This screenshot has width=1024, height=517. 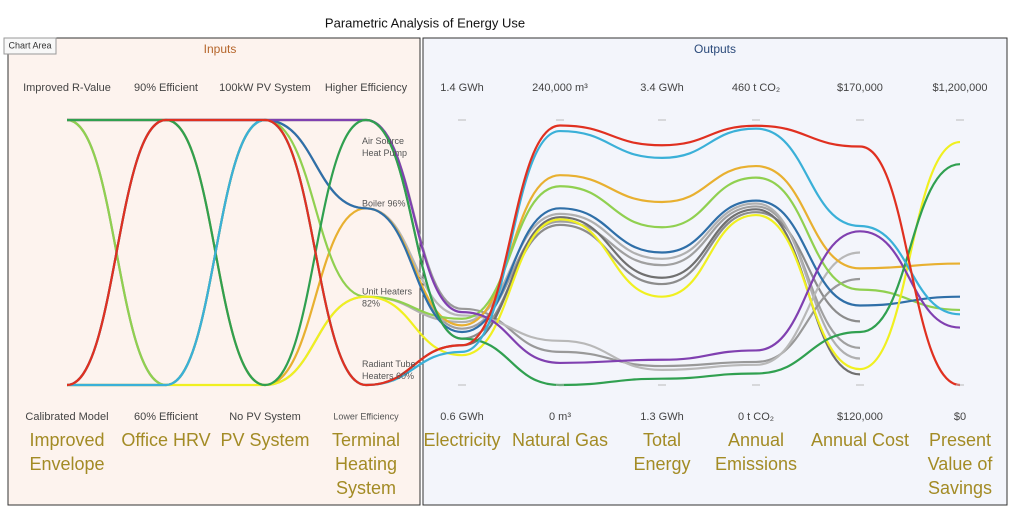 I want to click on axis-name: Improved, so click(x=66, y=440).